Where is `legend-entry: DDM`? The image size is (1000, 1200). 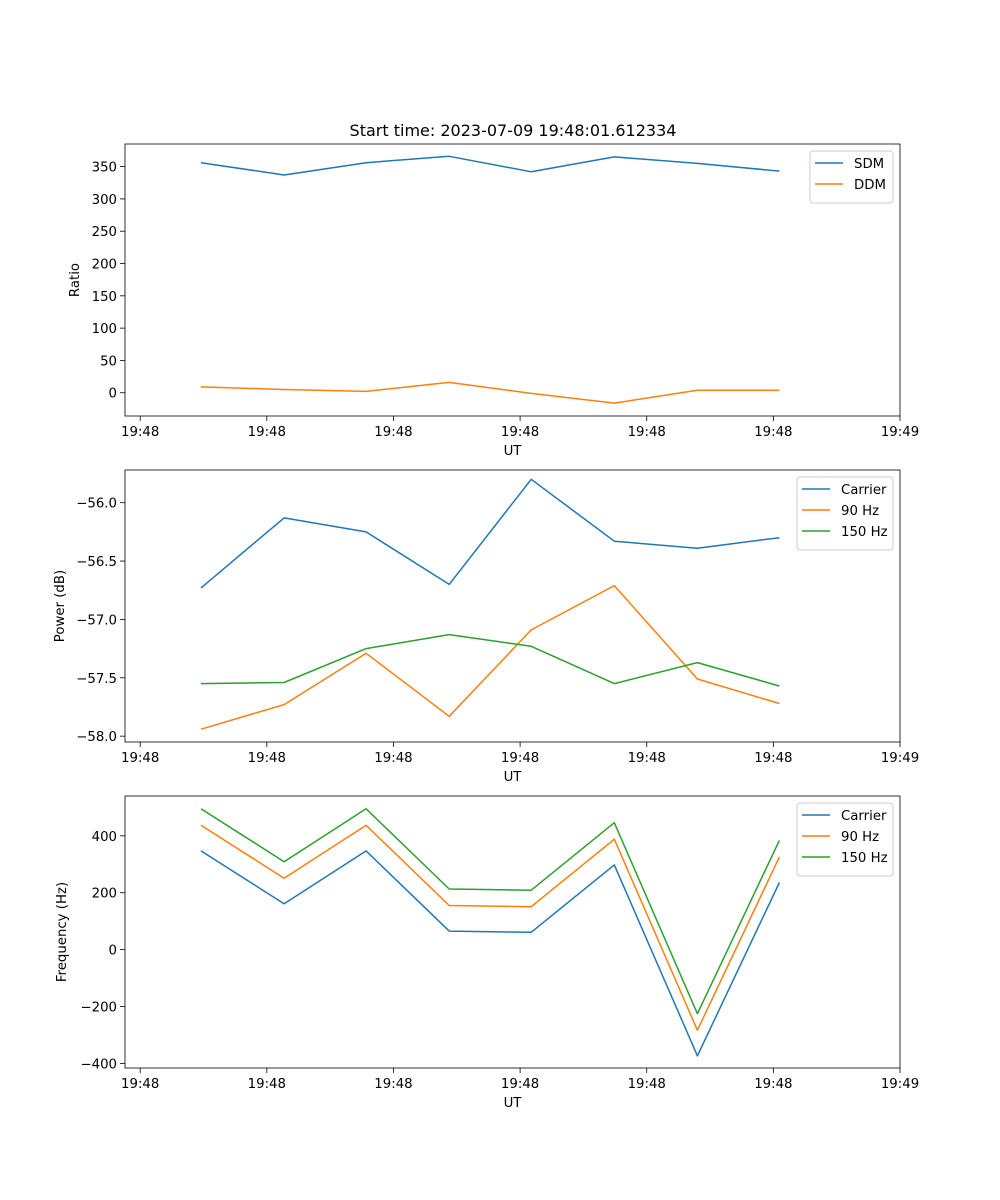 legend-entry: DDM is located at coordinates (870, 185).